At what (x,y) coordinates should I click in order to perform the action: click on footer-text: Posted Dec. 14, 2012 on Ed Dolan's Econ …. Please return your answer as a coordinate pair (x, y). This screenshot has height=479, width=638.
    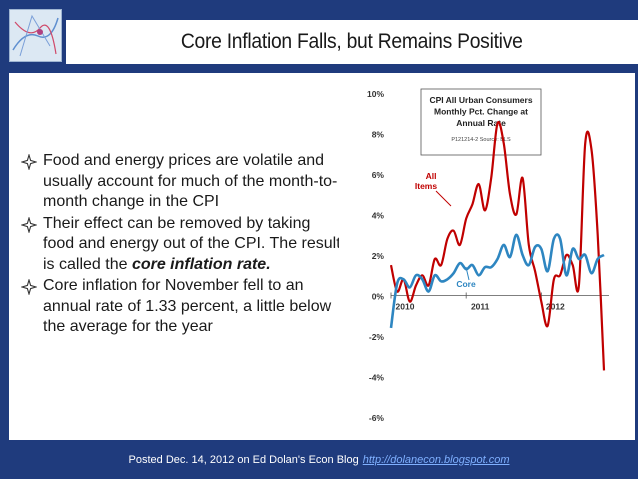
    Looking at the image, I should click on (243, 459).